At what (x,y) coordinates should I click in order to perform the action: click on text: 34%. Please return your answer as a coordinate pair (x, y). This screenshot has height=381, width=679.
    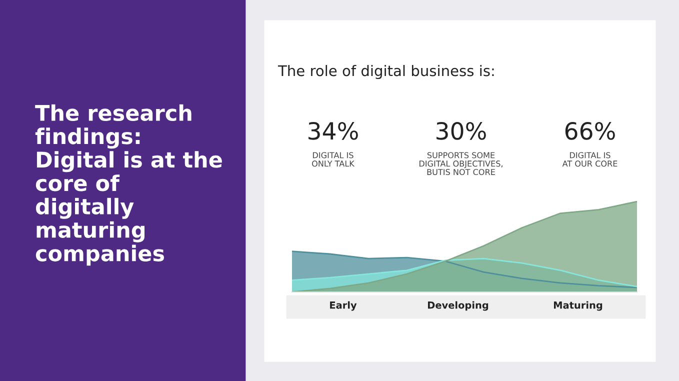
    Looking at the image, I should click on (333, 131).